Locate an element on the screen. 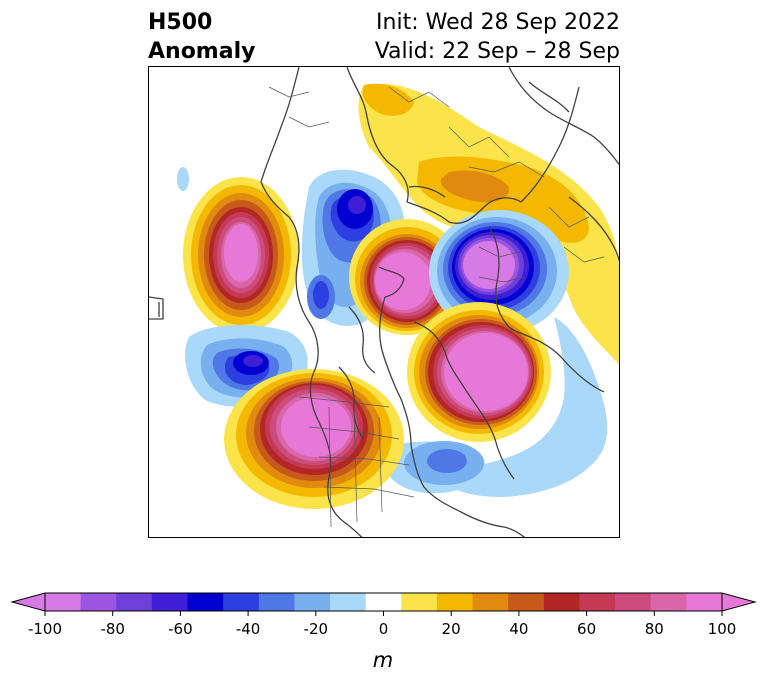  colorbar-tick-label: 80 is located at coordinates (654, 629).